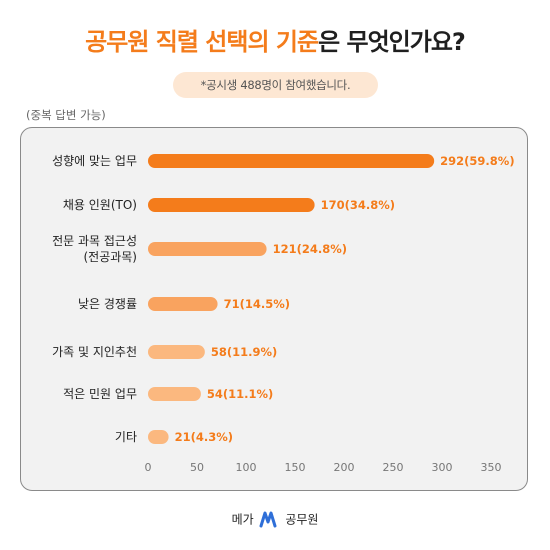 The image size is (550, 550). Describe the element at coordinates (244, 352) in the screenshot. I see `value-label: 58(11.9%)` at that location.